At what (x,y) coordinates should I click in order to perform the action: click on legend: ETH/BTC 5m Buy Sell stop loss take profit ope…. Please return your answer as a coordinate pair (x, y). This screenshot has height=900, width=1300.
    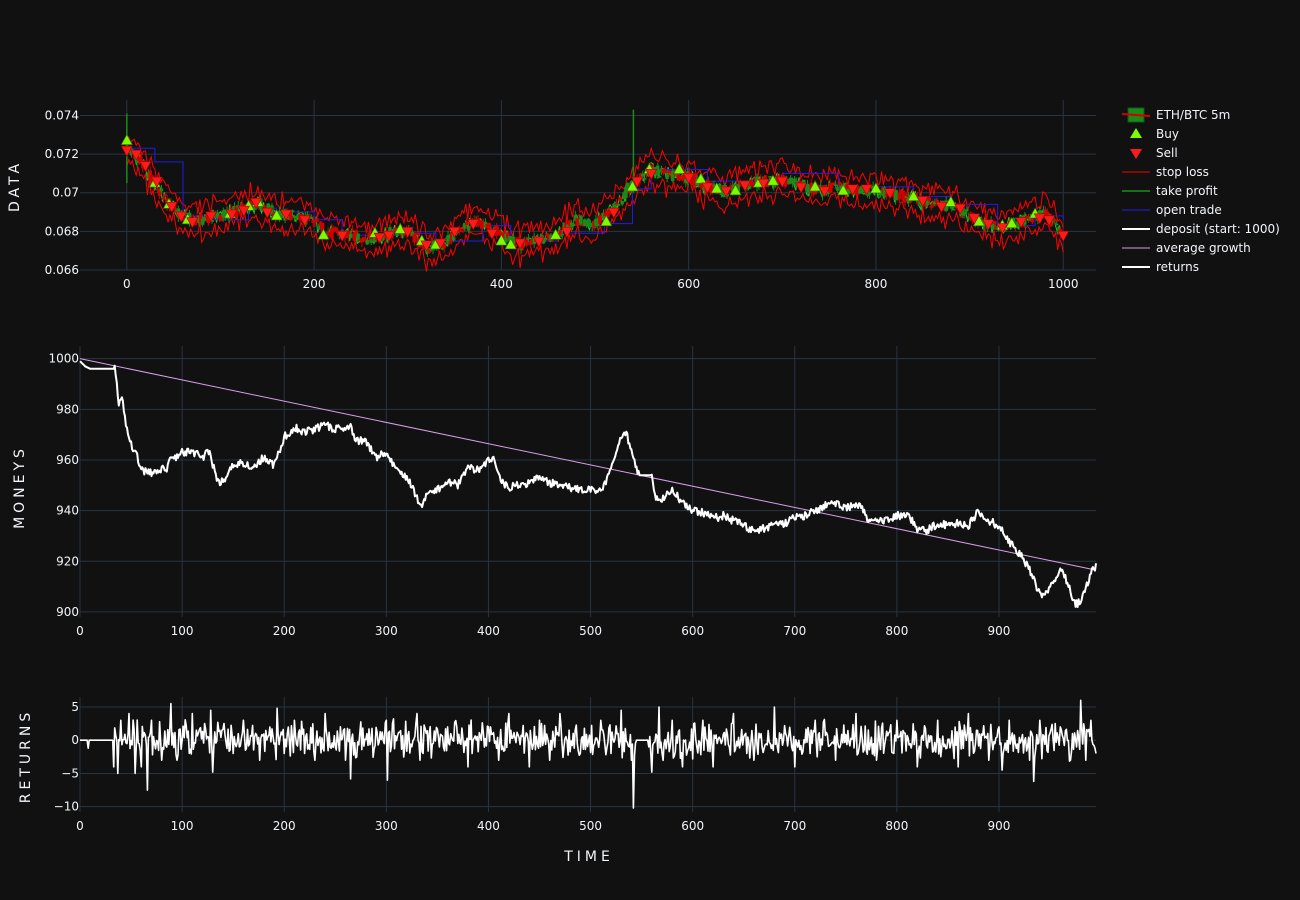
    Looking at the image, I should click on (1200, 190).